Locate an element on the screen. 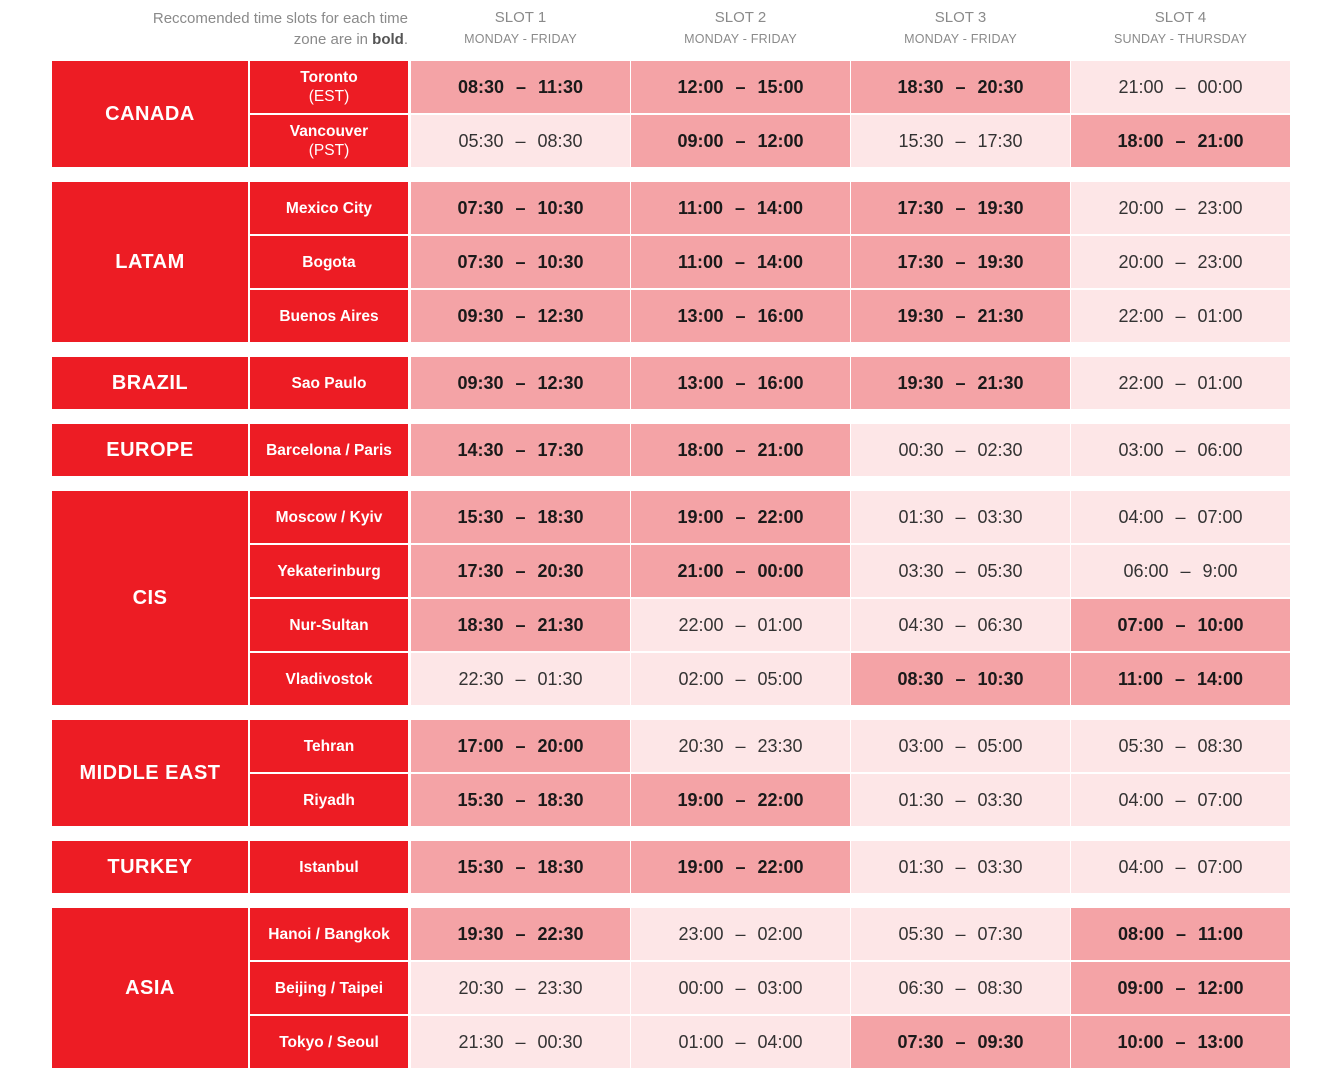 The height and width of the screenshot is (1084, 1324). time-slot-cell: 07:30–09:30 is located at coordinates (960, 1042).